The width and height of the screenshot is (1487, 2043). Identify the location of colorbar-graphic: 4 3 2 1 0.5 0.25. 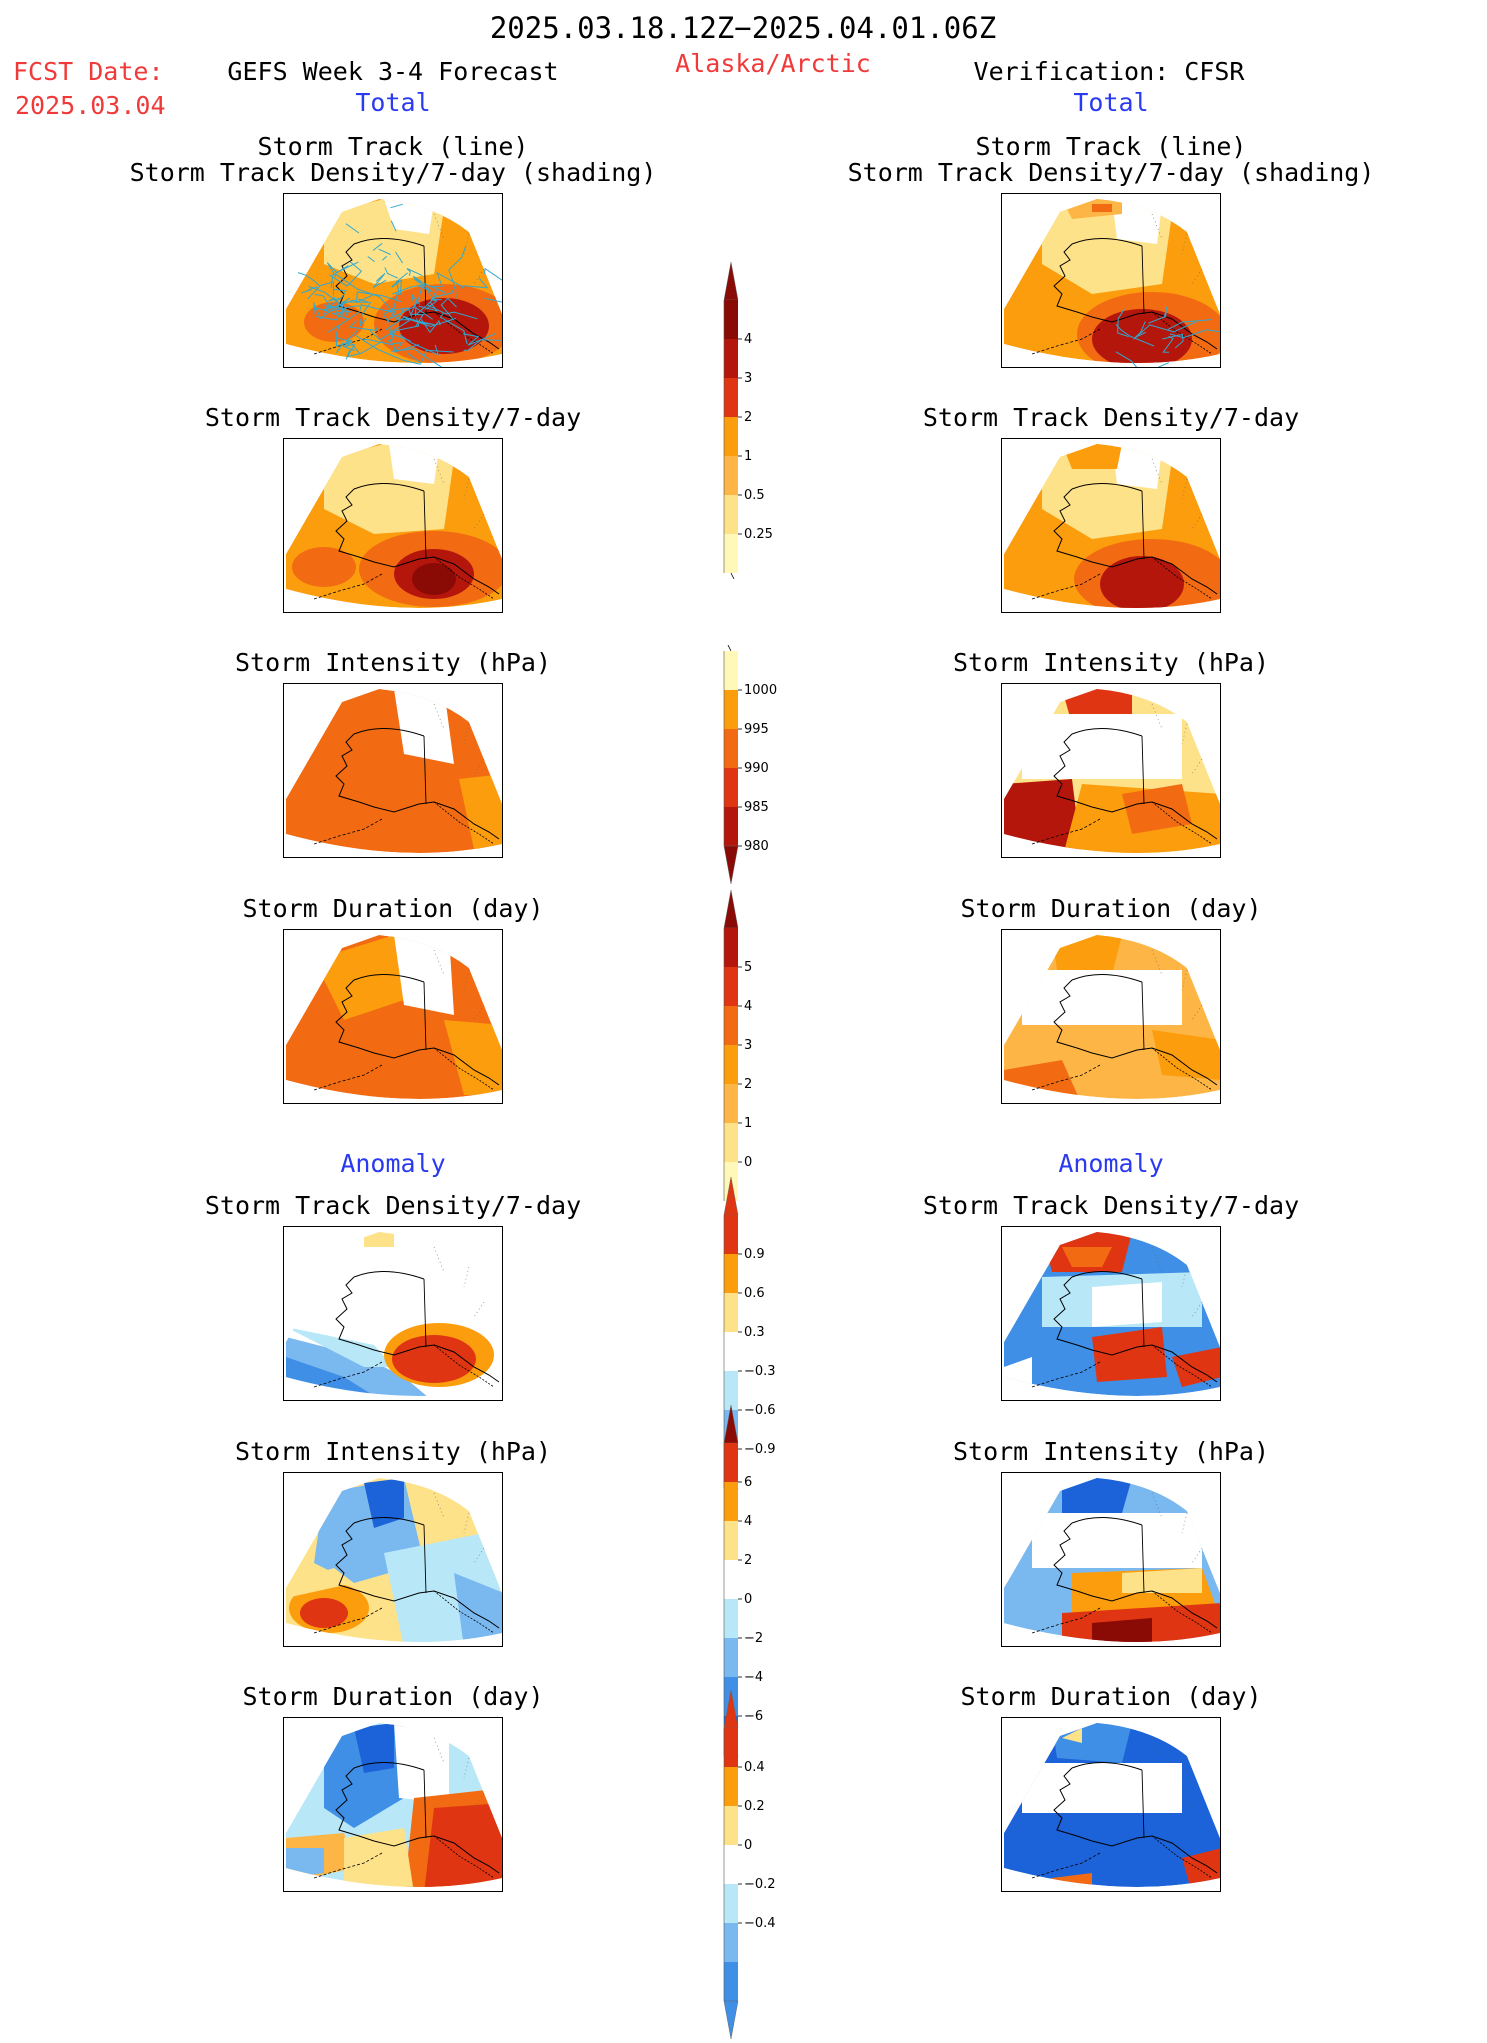
(748, 420).